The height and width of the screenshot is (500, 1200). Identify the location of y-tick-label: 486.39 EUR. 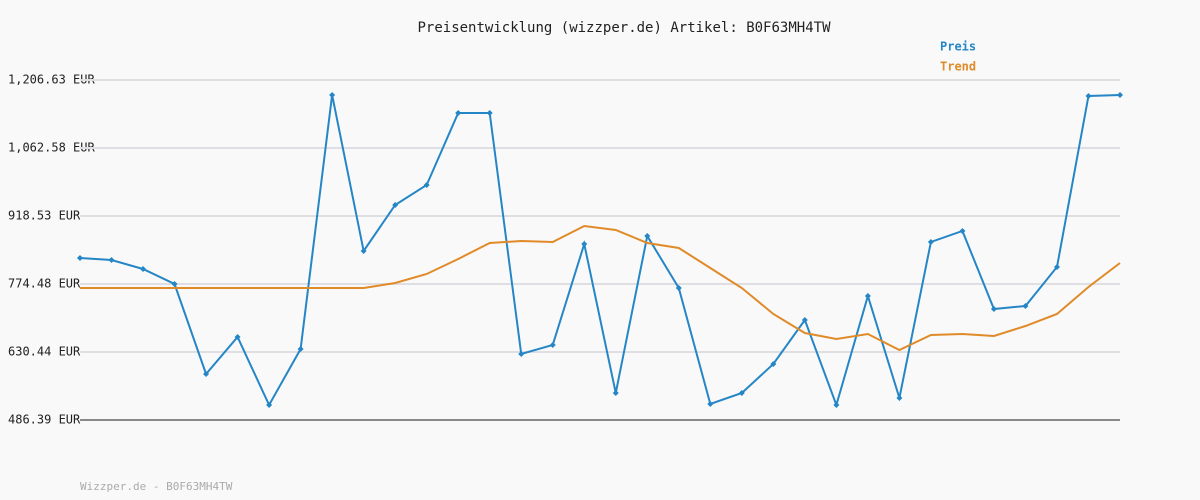
(44, 420).